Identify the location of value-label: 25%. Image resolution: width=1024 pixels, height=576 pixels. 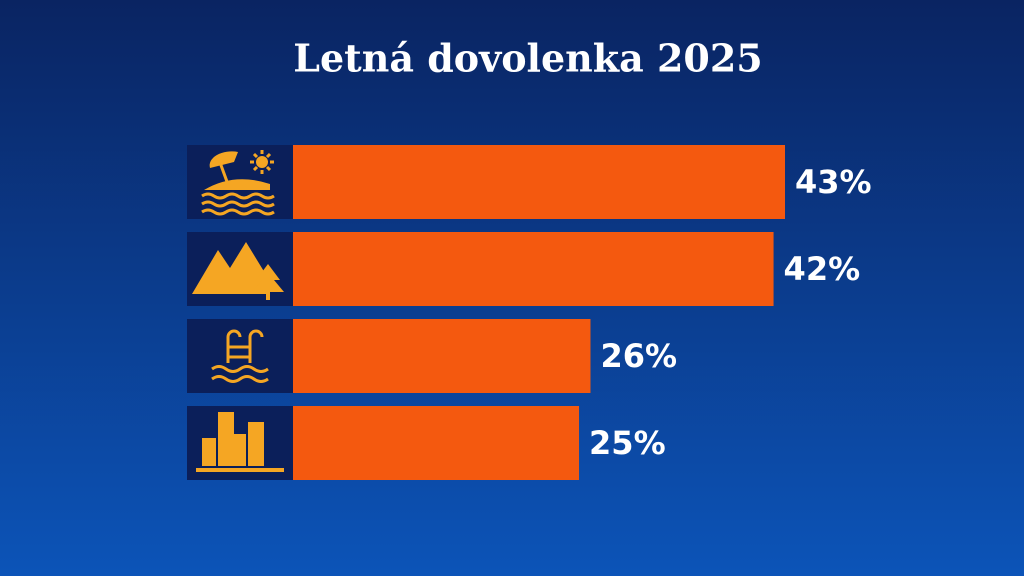
(627, 443).